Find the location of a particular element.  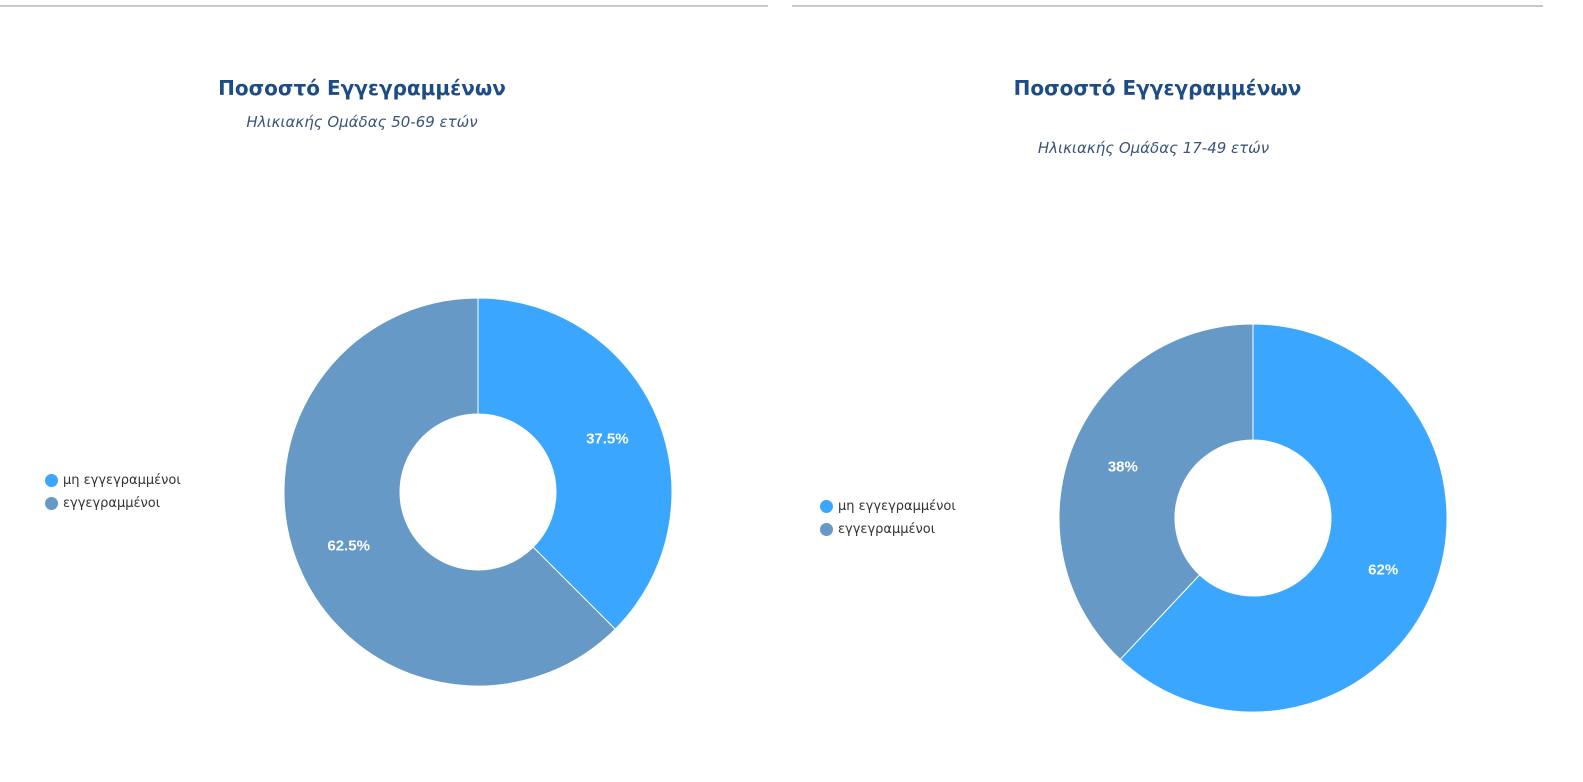

data-label: 37.5% is located at coordinates (607, 438).